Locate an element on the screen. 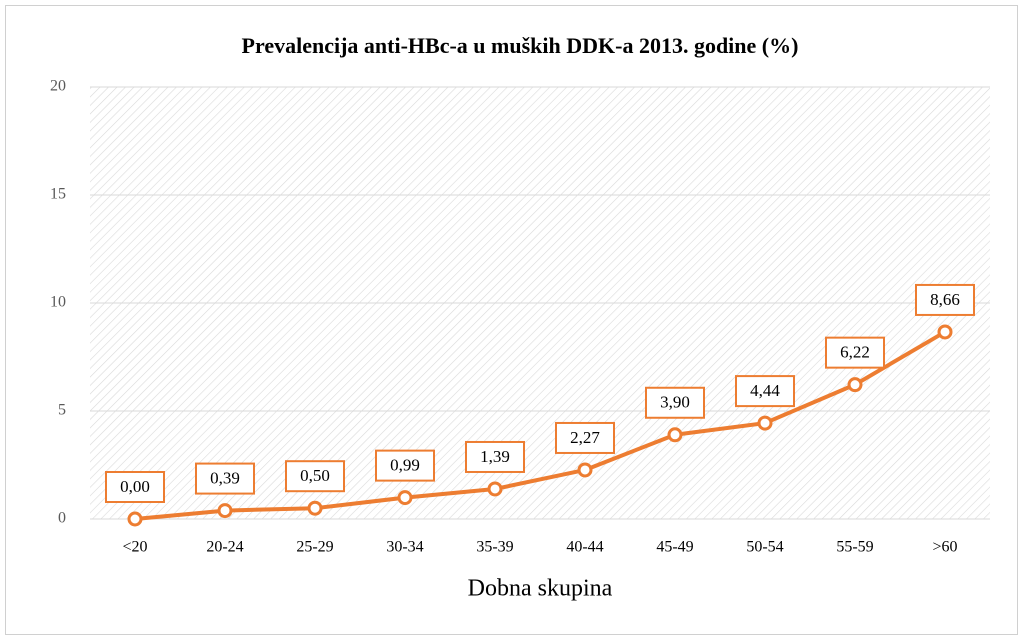  data-label: 3,90 is located at coordinates (675, 402).